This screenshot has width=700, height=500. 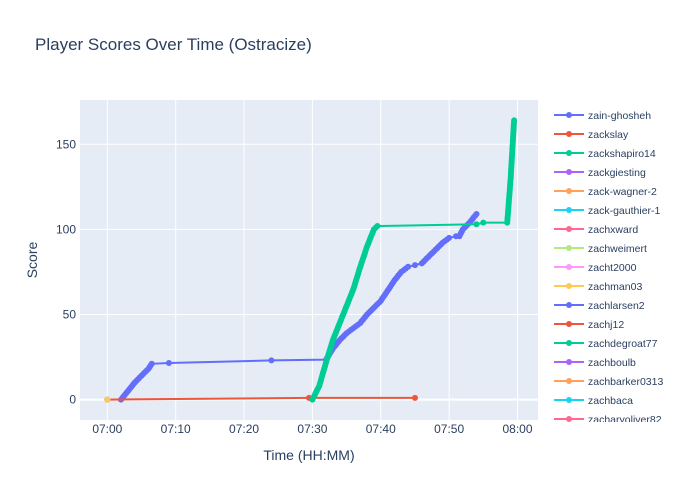 I want to click on legend-item: zackshapiro14, so click(x=605, y=154).